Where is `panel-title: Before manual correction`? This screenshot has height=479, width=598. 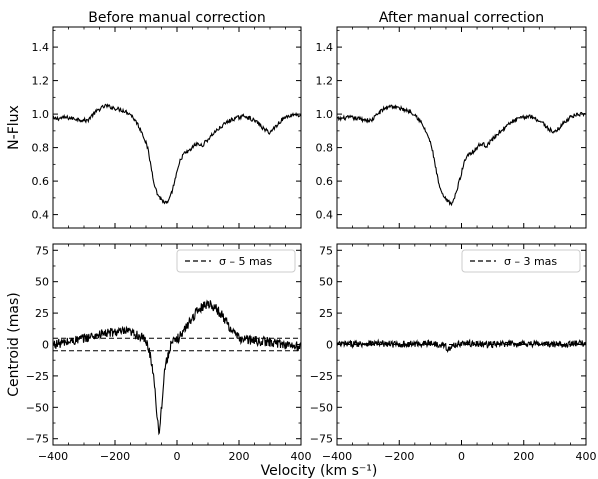 panel-title: Before manual correction is located at coordinates (176, 18).